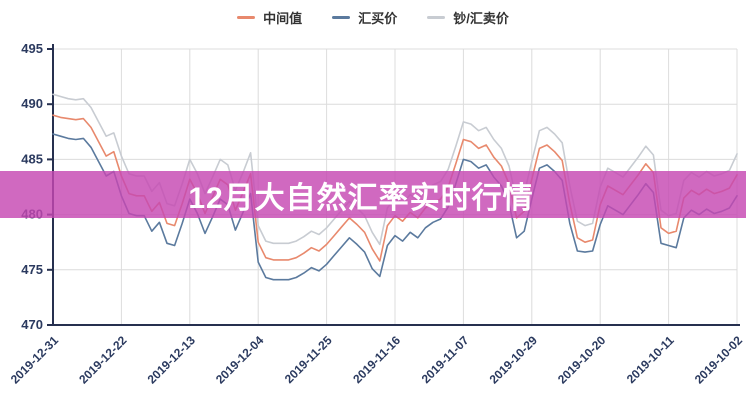 This screenshot has width=746, height=400. Describe the element at coordinates (32, 103) in the screenshot. I see `y-tick-label: 490` at that location.